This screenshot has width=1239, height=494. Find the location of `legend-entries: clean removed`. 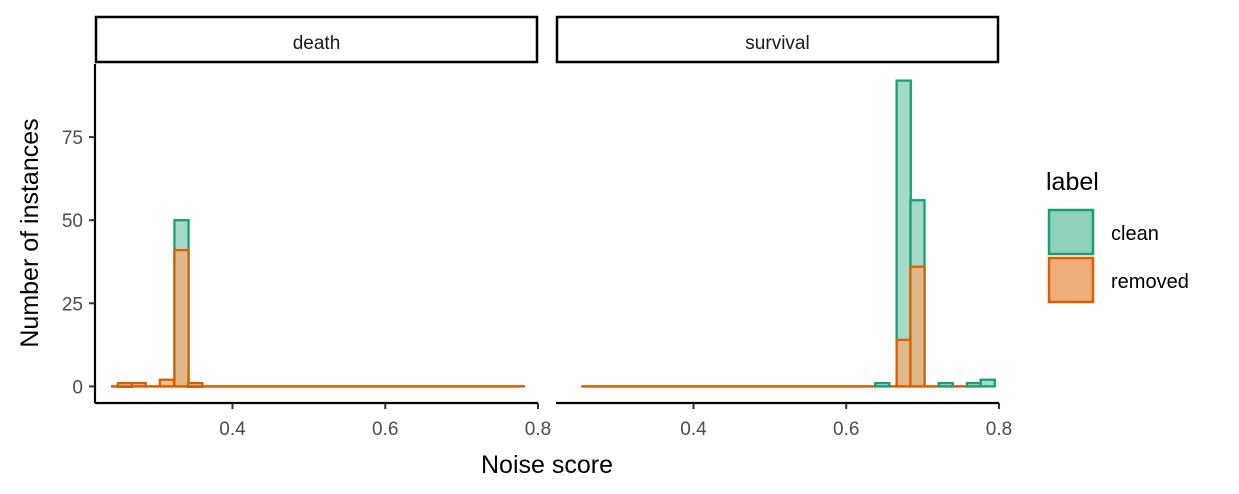

legend-entries: clean removed is located at coordinates (1118, 256).